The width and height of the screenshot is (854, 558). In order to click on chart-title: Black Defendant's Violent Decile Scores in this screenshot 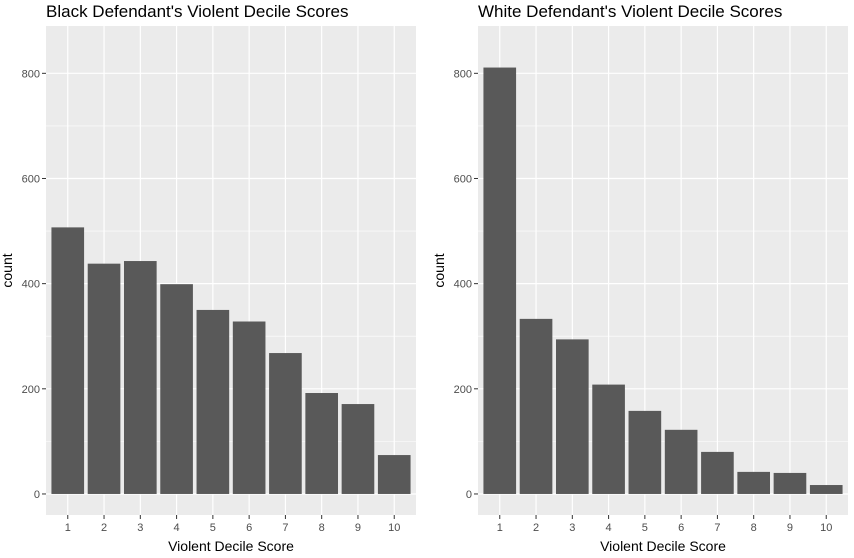, I will do `click(197, 11)`.